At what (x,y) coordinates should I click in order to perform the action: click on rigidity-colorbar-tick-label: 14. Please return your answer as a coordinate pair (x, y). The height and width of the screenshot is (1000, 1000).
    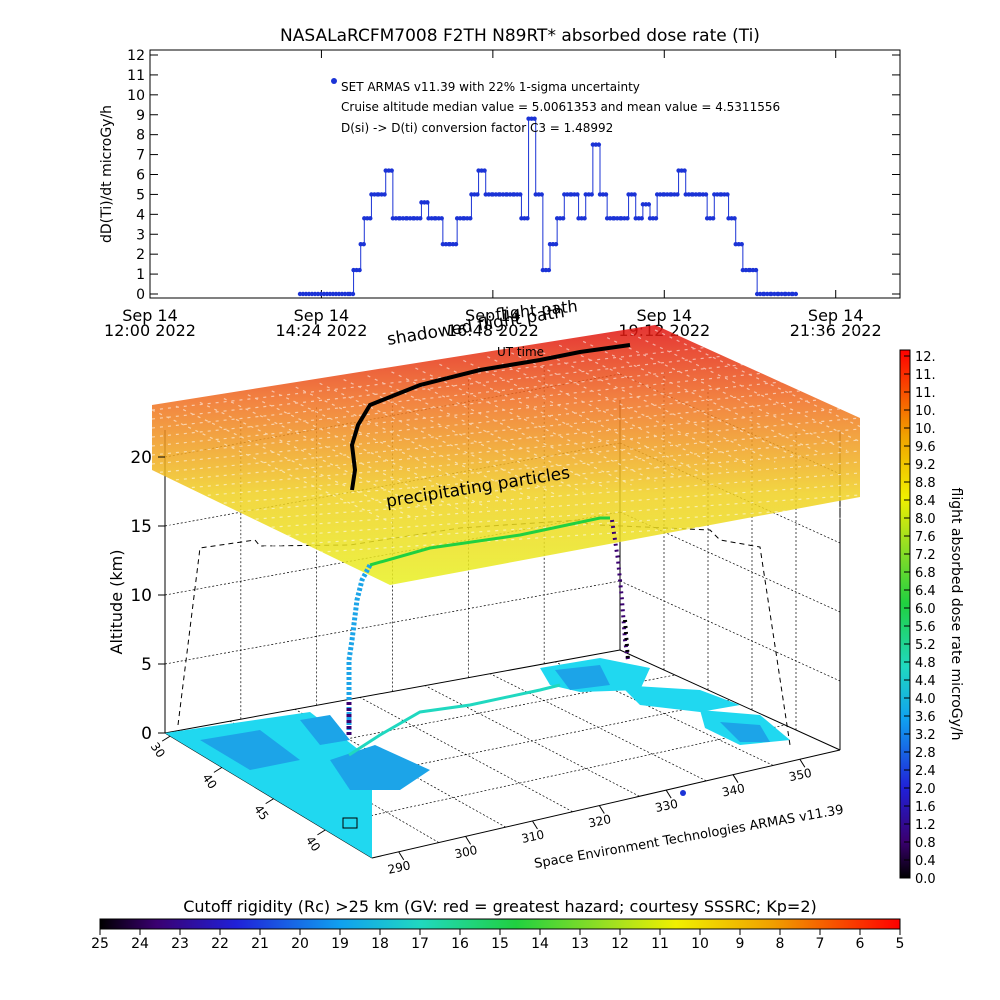
    Looking at the image, I should click on (540, 944).